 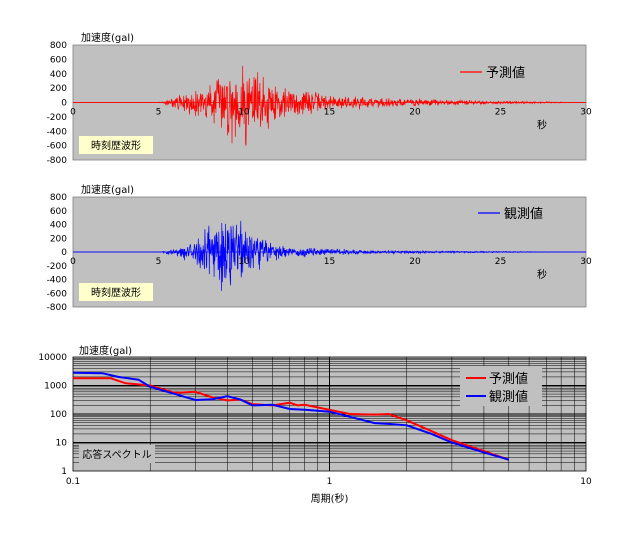 What do you see at coordinates (52, 358) in the screenshot?
I see `y-tick-label: 10000` at bounding box center [52, 358].